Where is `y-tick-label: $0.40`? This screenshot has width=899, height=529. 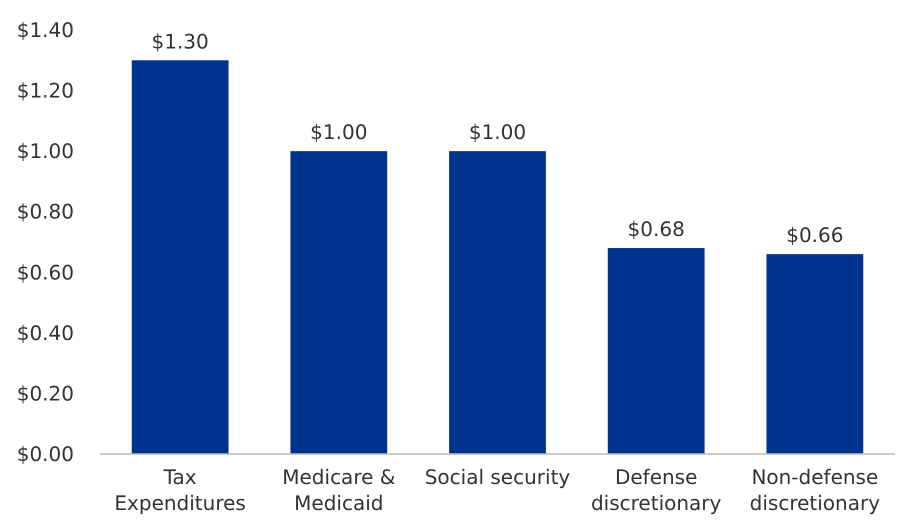
y-tick-label: $0.40 is located at coordinates (45, 332).